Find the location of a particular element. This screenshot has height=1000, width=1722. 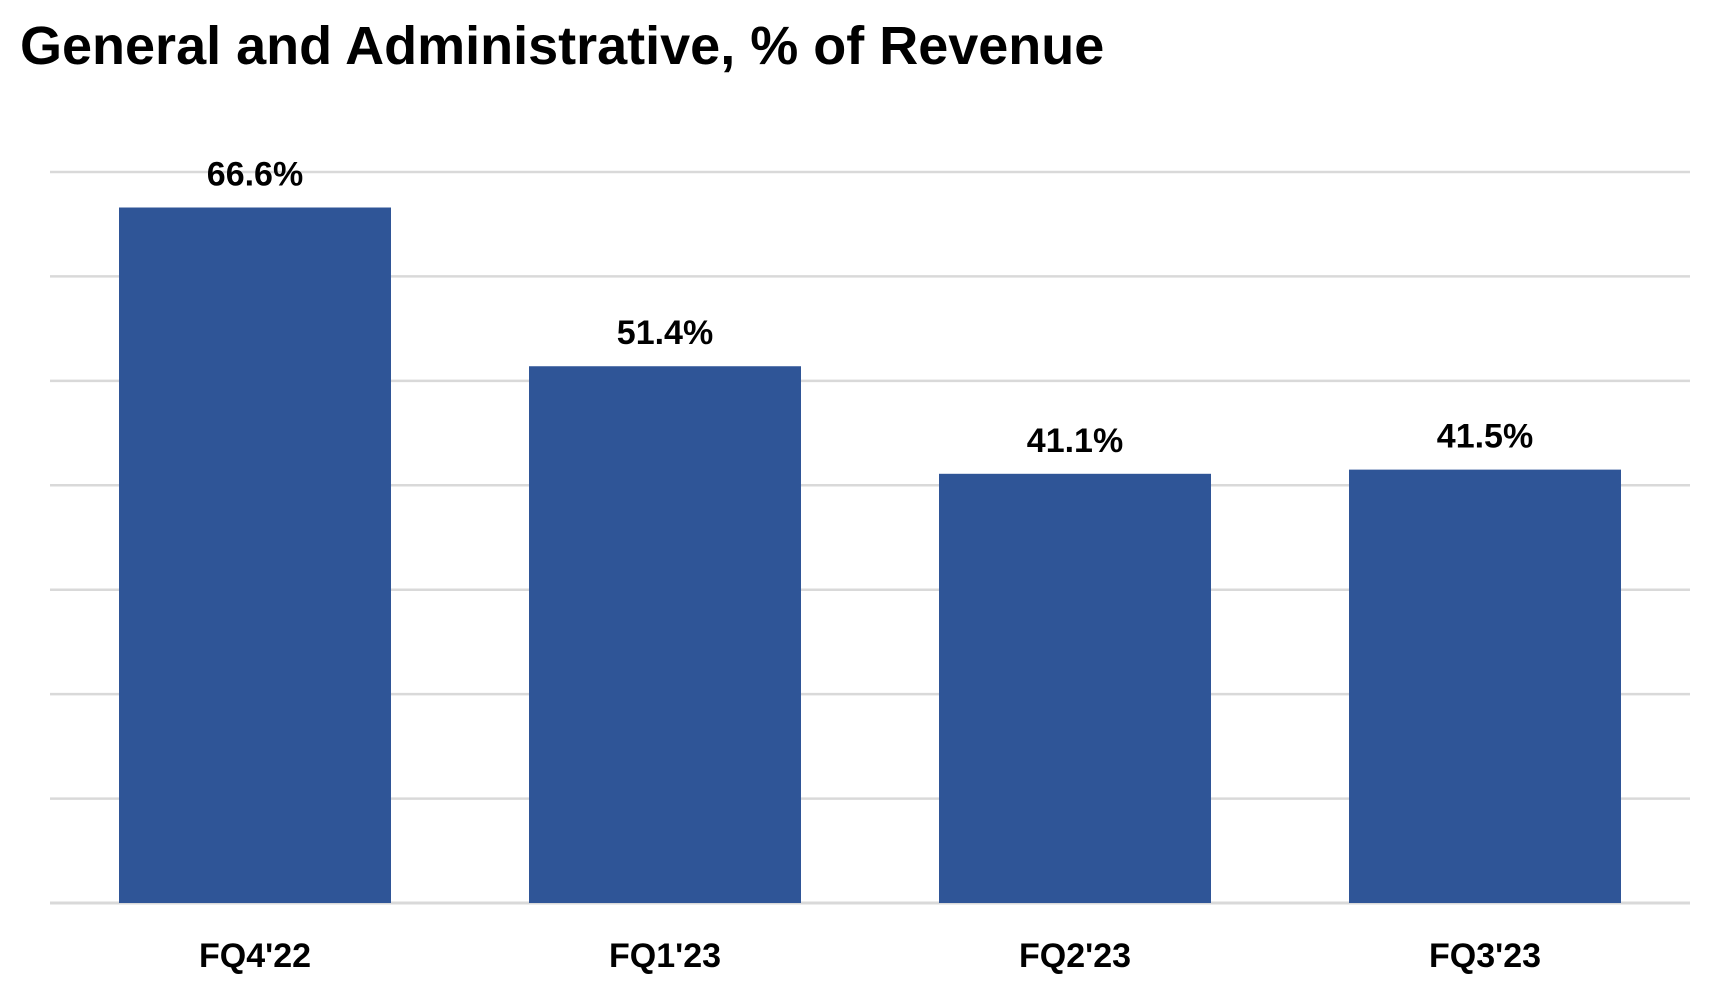

x-axis-tick-labels: FQ4'22 FQ1'23 FQ2'23 FQ3'23 is located at coordinates (870, 956).